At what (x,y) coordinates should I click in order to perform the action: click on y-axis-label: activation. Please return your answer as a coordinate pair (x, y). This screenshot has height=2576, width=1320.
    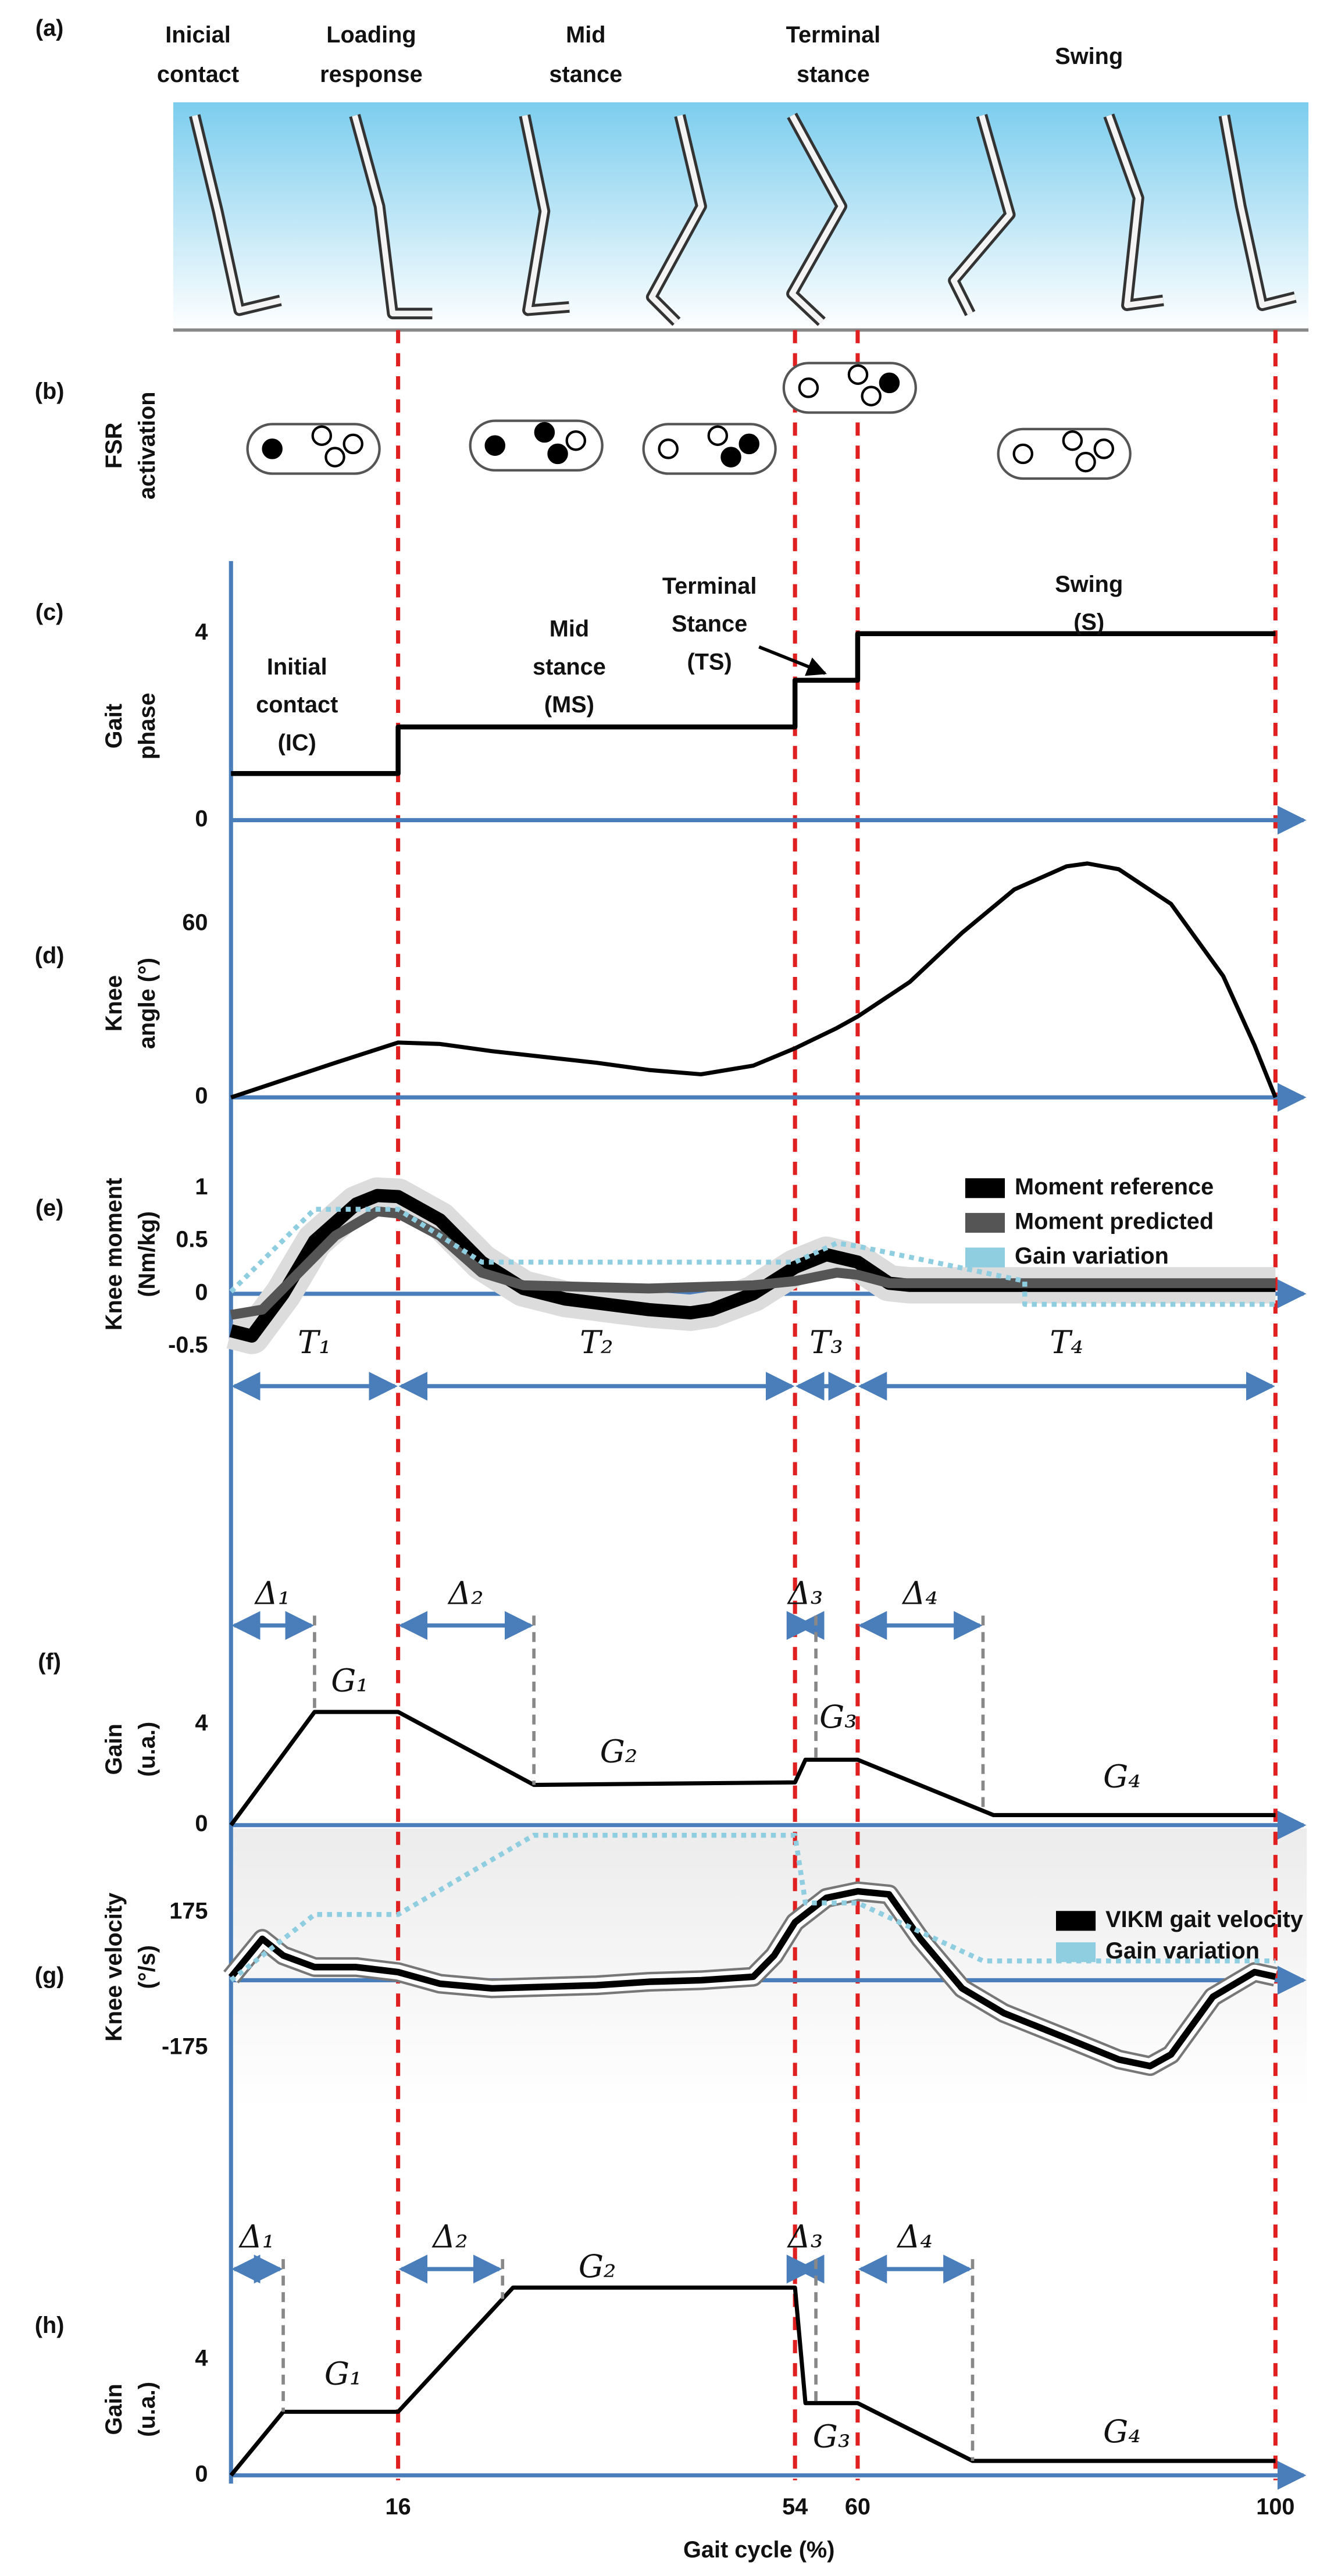
    Looking at the image, I should click on (147, 446).